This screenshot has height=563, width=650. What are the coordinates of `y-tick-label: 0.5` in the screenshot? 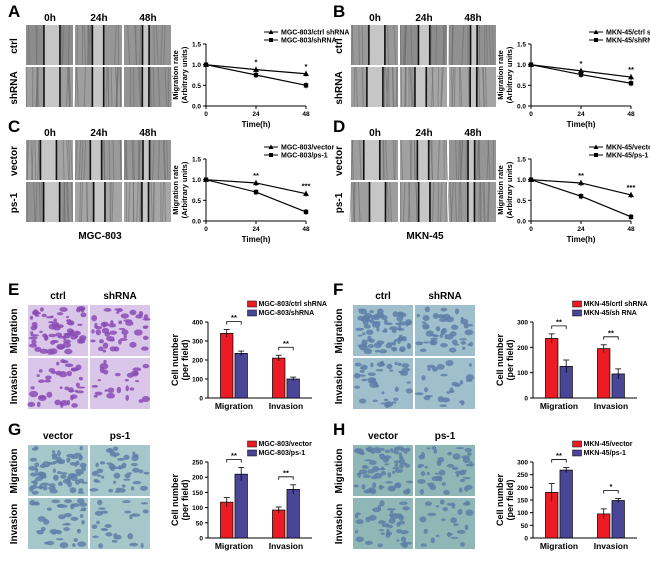 It's located at (521, 86).